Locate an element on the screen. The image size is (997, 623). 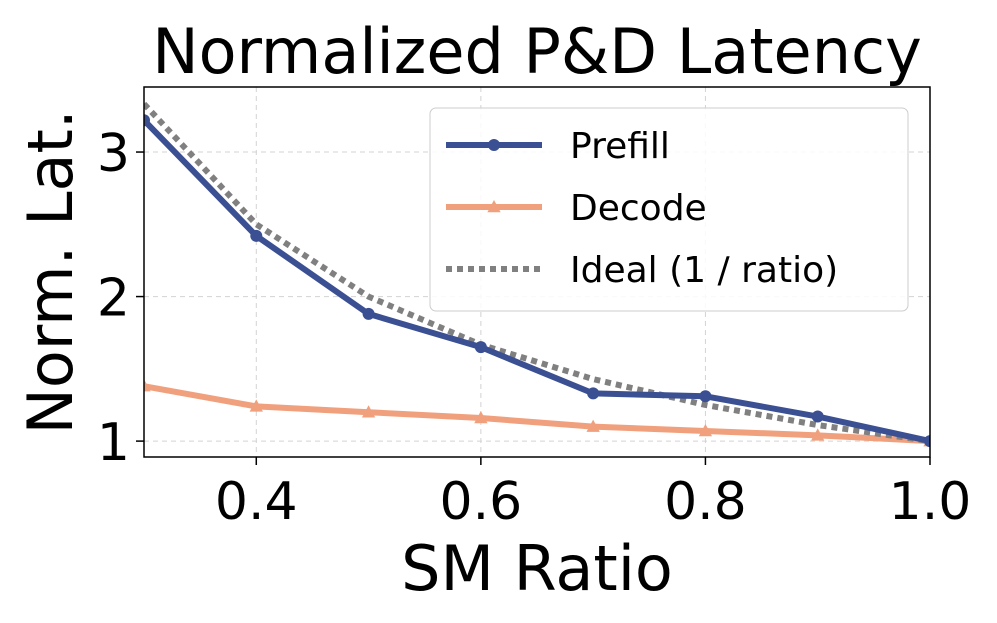
x-tick-label: 1.0 is located at coordinates (930, 502).